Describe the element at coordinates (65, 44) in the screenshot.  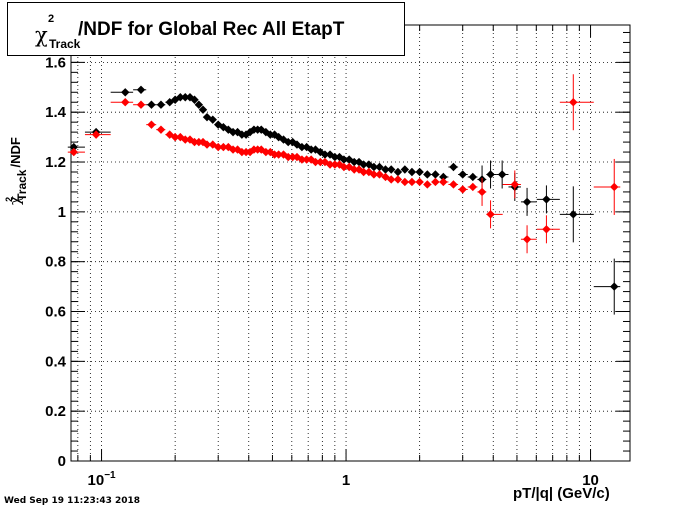
I see `title-subscript: Track` at that location.